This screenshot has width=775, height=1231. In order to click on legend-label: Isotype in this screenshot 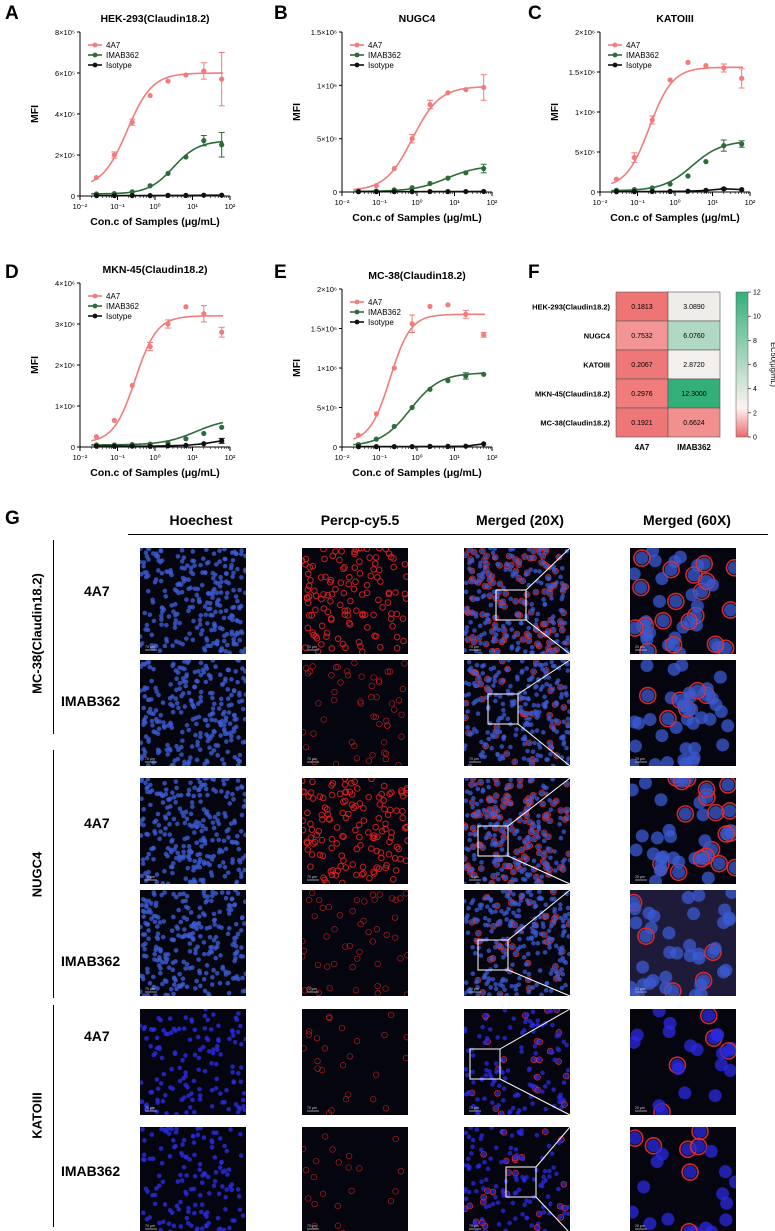, I will do `click(381, 322)`.